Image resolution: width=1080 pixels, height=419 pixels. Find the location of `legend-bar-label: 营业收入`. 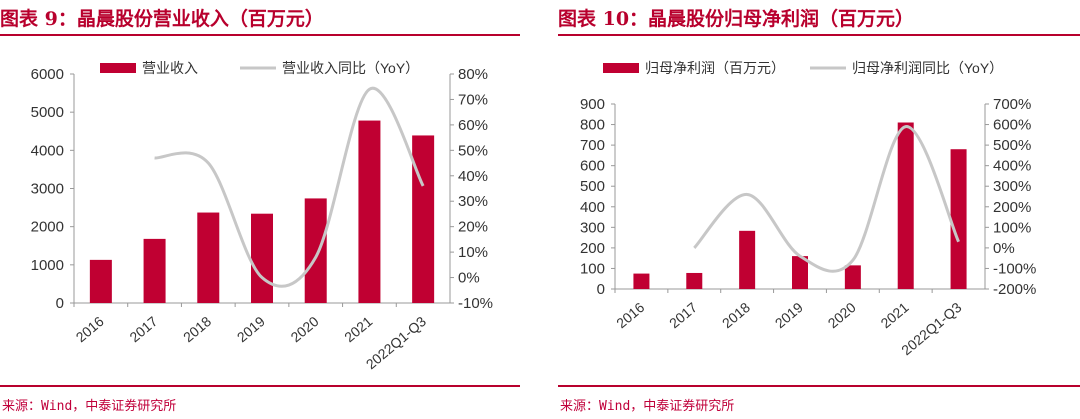

legend-bar-label: 营业收入 is located at coordinates (170, 68).